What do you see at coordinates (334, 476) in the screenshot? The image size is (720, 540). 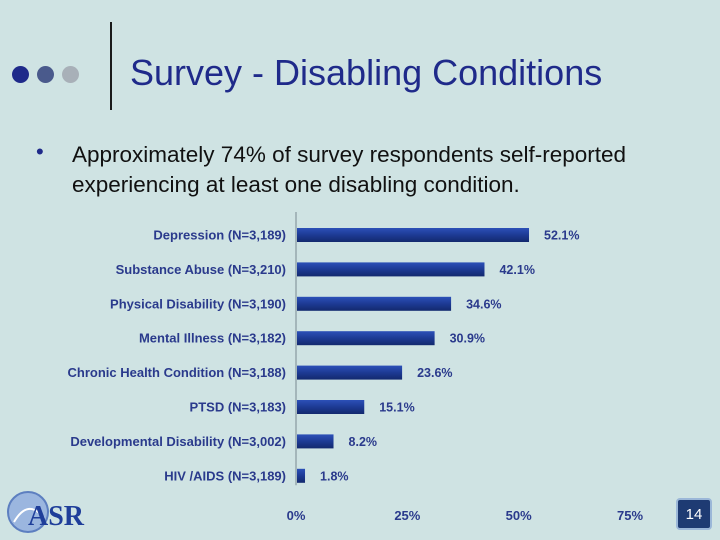 I see `value-label: 1.8%` at bounding box center [334, 476].